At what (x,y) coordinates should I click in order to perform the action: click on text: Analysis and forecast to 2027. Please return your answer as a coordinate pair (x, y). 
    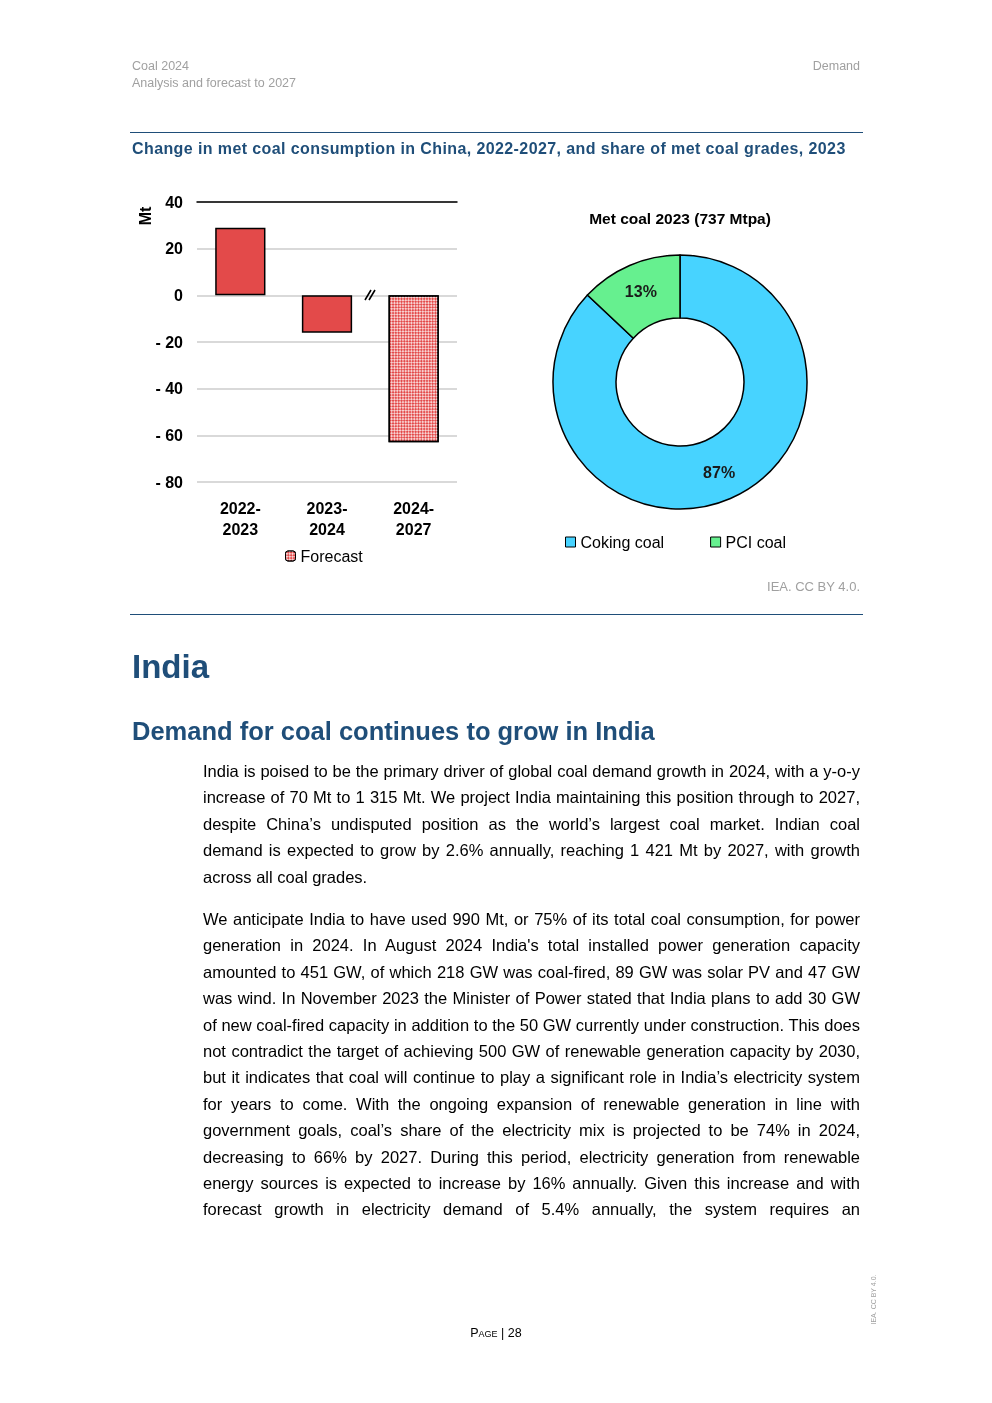
    Looking at the image, I should click on (214, 83).